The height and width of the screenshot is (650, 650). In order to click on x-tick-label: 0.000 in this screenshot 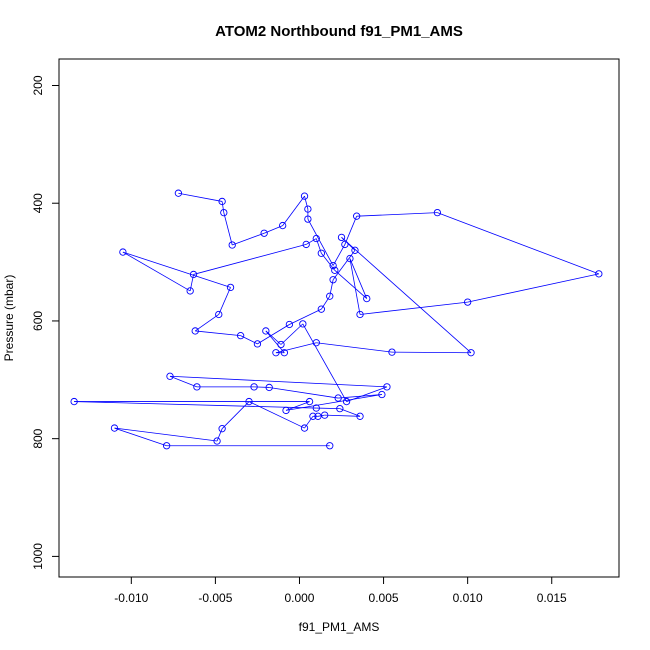, I will do `click(299, 598)`.